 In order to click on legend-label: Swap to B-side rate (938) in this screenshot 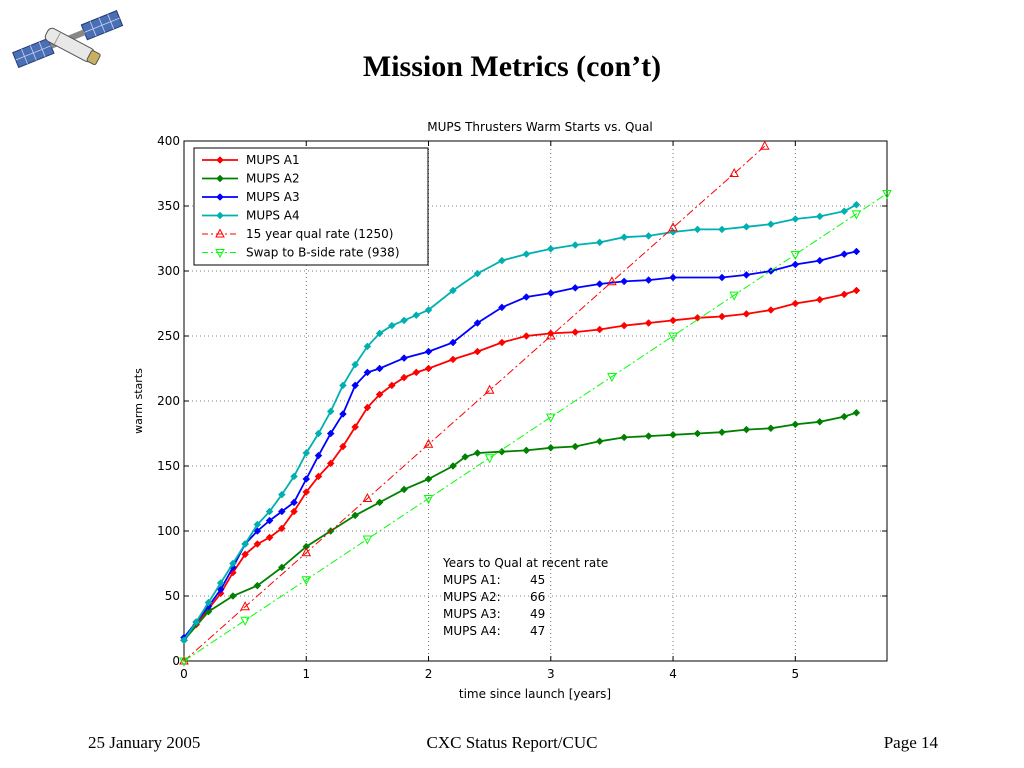, I will do `click(323, 253)`.